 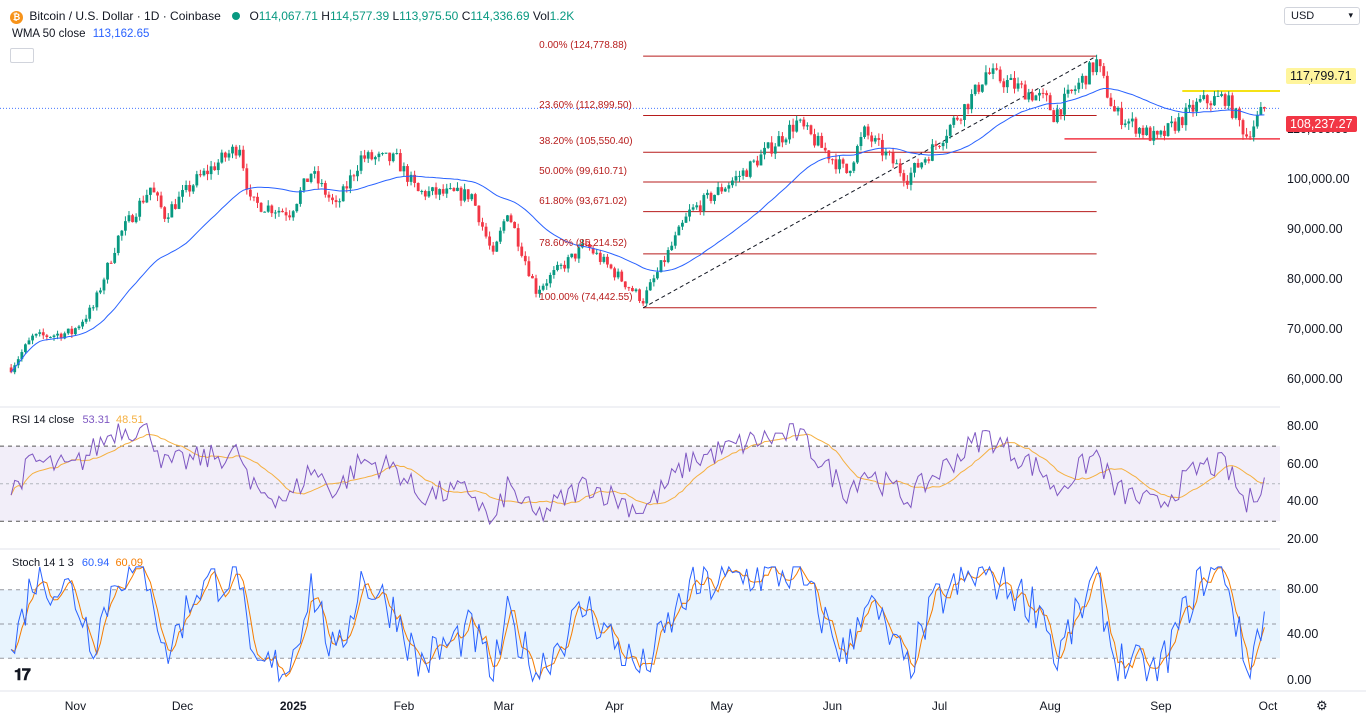 What do you see at coordinates (869, 182) in the screenshot?
I see `fib-trend-line` at bounding box center [869, 182].